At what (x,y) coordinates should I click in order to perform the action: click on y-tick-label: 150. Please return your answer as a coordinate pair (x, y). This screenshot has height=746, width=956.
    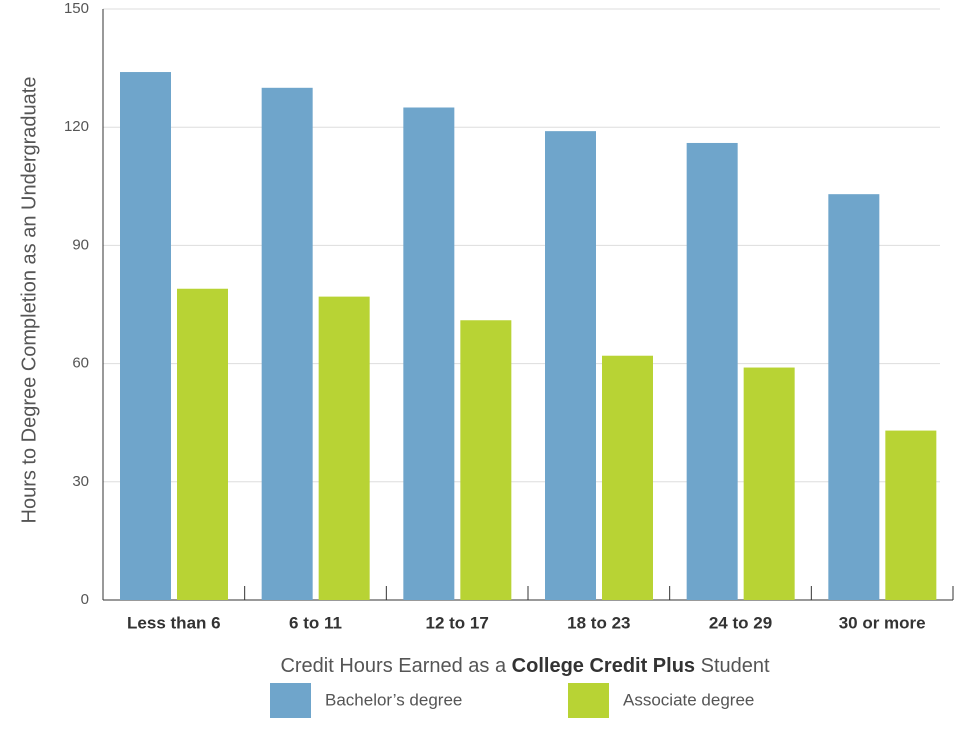
    Looking at the image, I should click on (76, 8).